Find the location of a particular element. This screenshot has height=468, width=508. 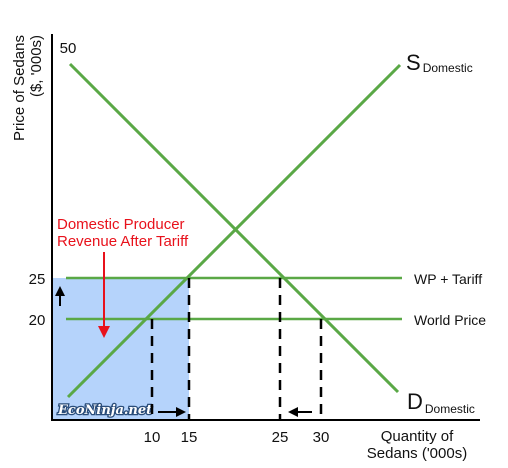

x-axis-title-line2: Sedans ('000s) is located at coordinates (417, 453).